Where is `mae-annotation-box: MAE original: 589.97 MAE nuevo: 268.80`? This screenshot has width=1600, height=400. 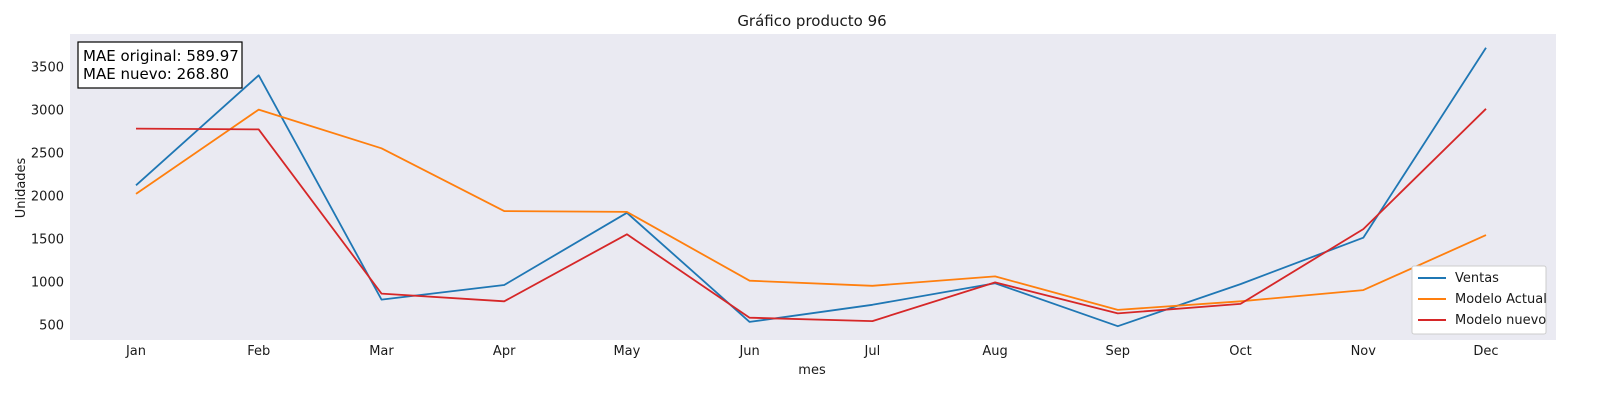
mae-annotation-box: MAE original: 589.97 MAE nuevo: 268.80 is located at coordinates (160, 65).